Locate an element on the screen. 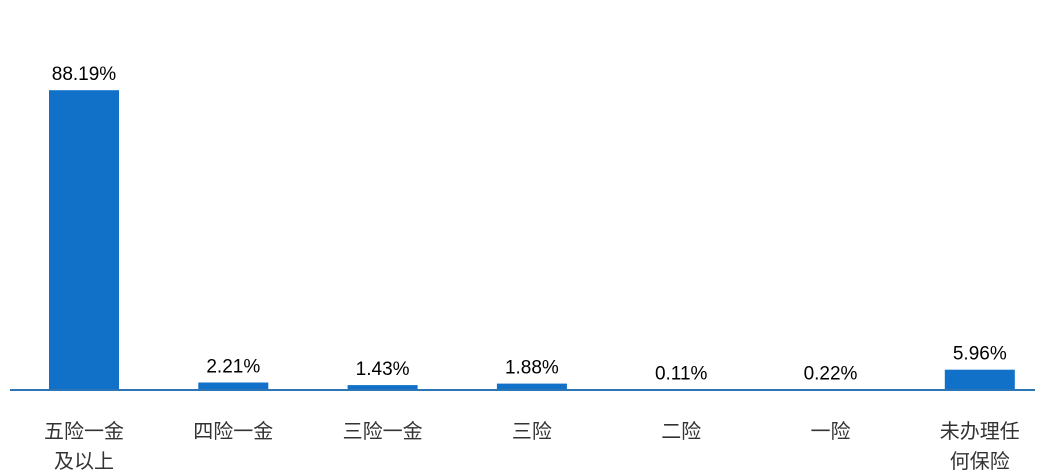  category-label-1: 四险一金 is located at coordinates (233, 431).